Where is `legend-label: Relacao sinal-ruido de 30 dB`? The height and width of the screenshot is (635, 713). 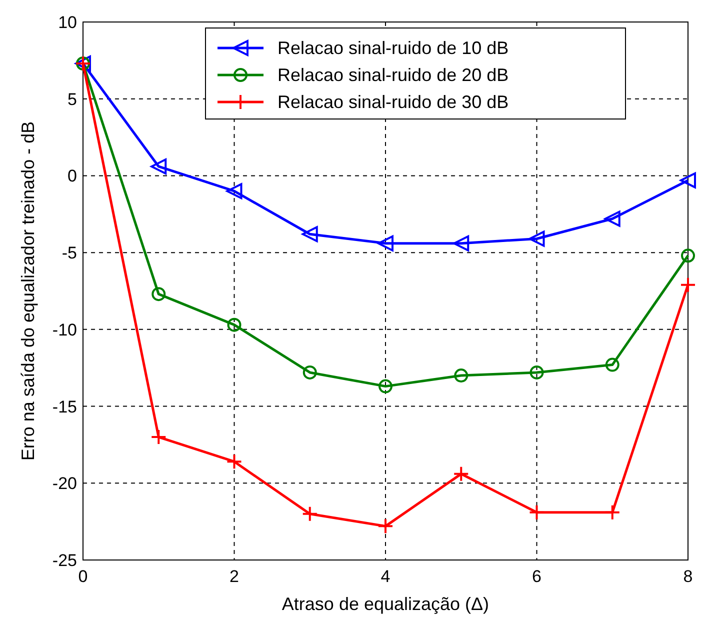 legend-label: Relacao sinal-ruido de 30 dB is located at coordinates (393, 102).